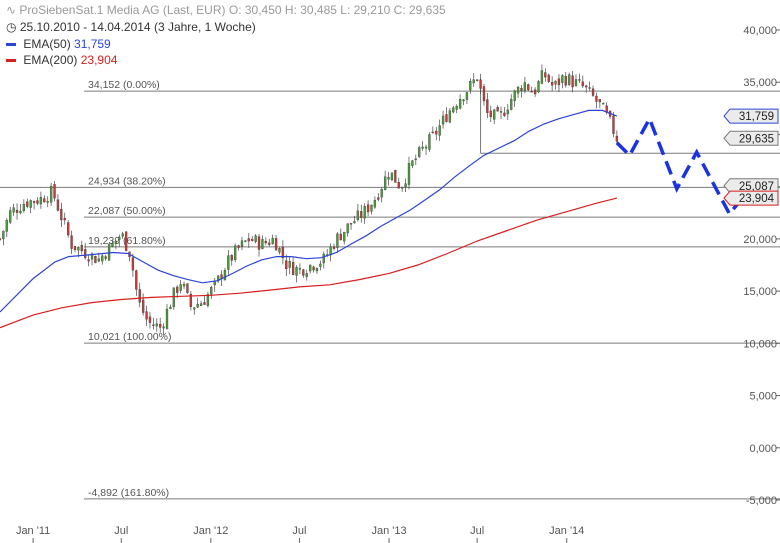 This screenshot has width=780, height=543. Describe the element at coordinates (33, 531) in the screenshot. I see `x-tick-label-0: Jan '11` at that location.